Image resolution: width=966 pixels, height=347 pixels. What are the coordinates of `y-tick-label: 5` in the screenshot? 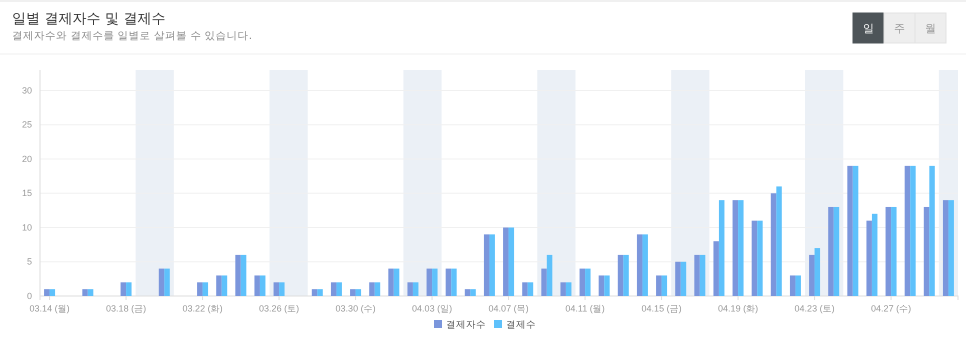 It's located at (29, 261).